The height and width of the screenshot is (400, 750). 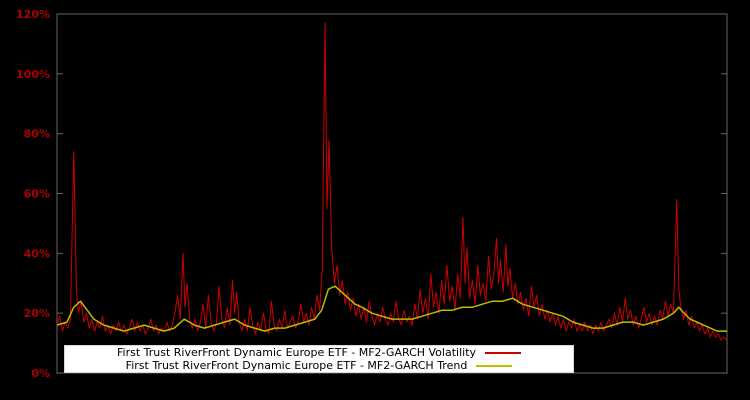 What do you see at coordinates (37, 313) in the screenshot?
I see `y-tick-label: 20%` at bounding box center [37, 313].